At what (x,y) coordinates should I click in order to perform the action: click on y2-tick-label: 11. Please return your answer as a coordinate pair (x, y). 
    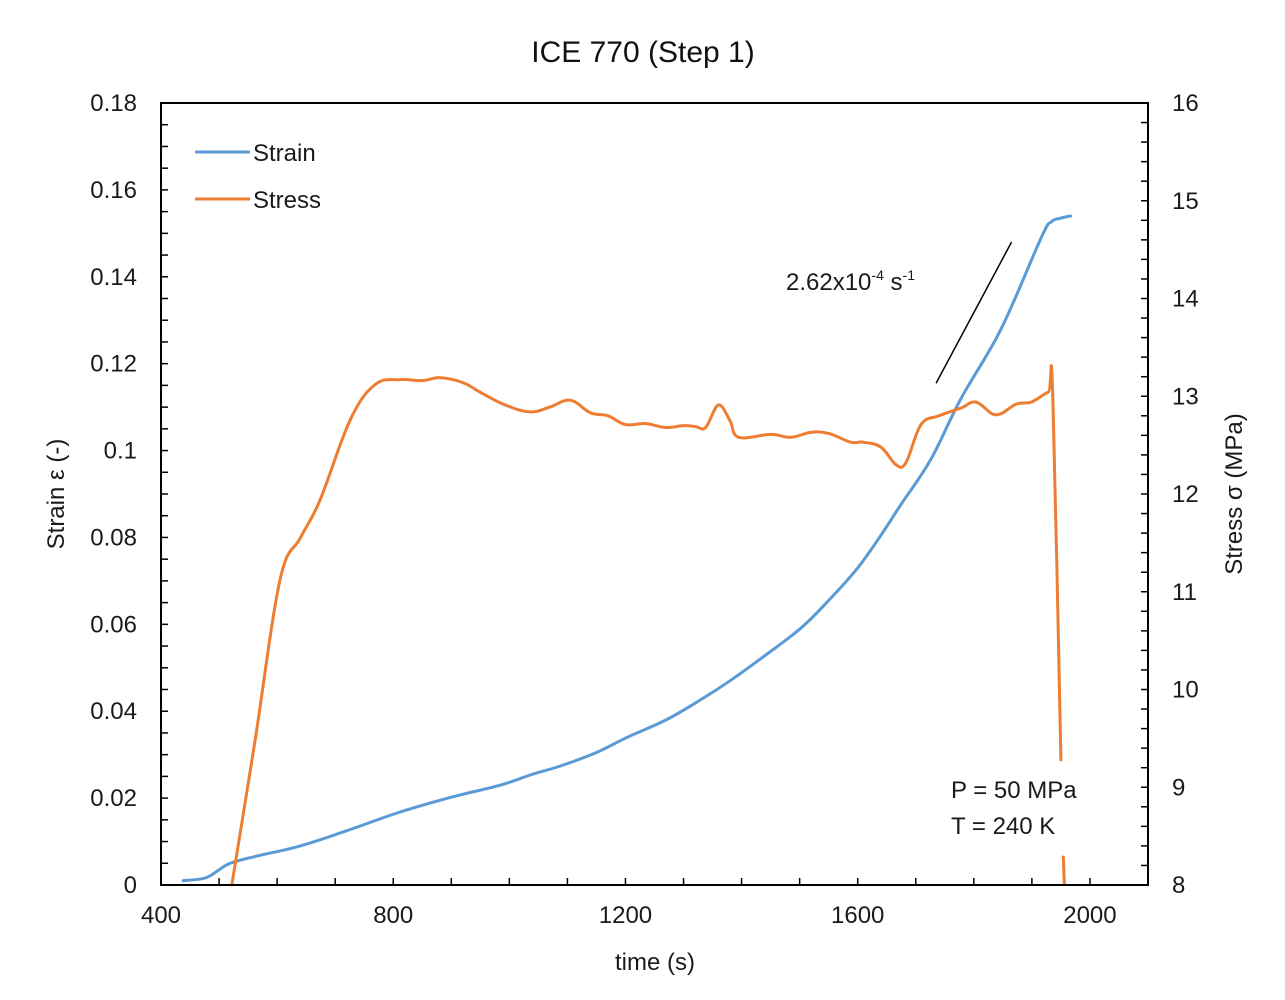
    Looking at the image, I should click on (1184, 592).